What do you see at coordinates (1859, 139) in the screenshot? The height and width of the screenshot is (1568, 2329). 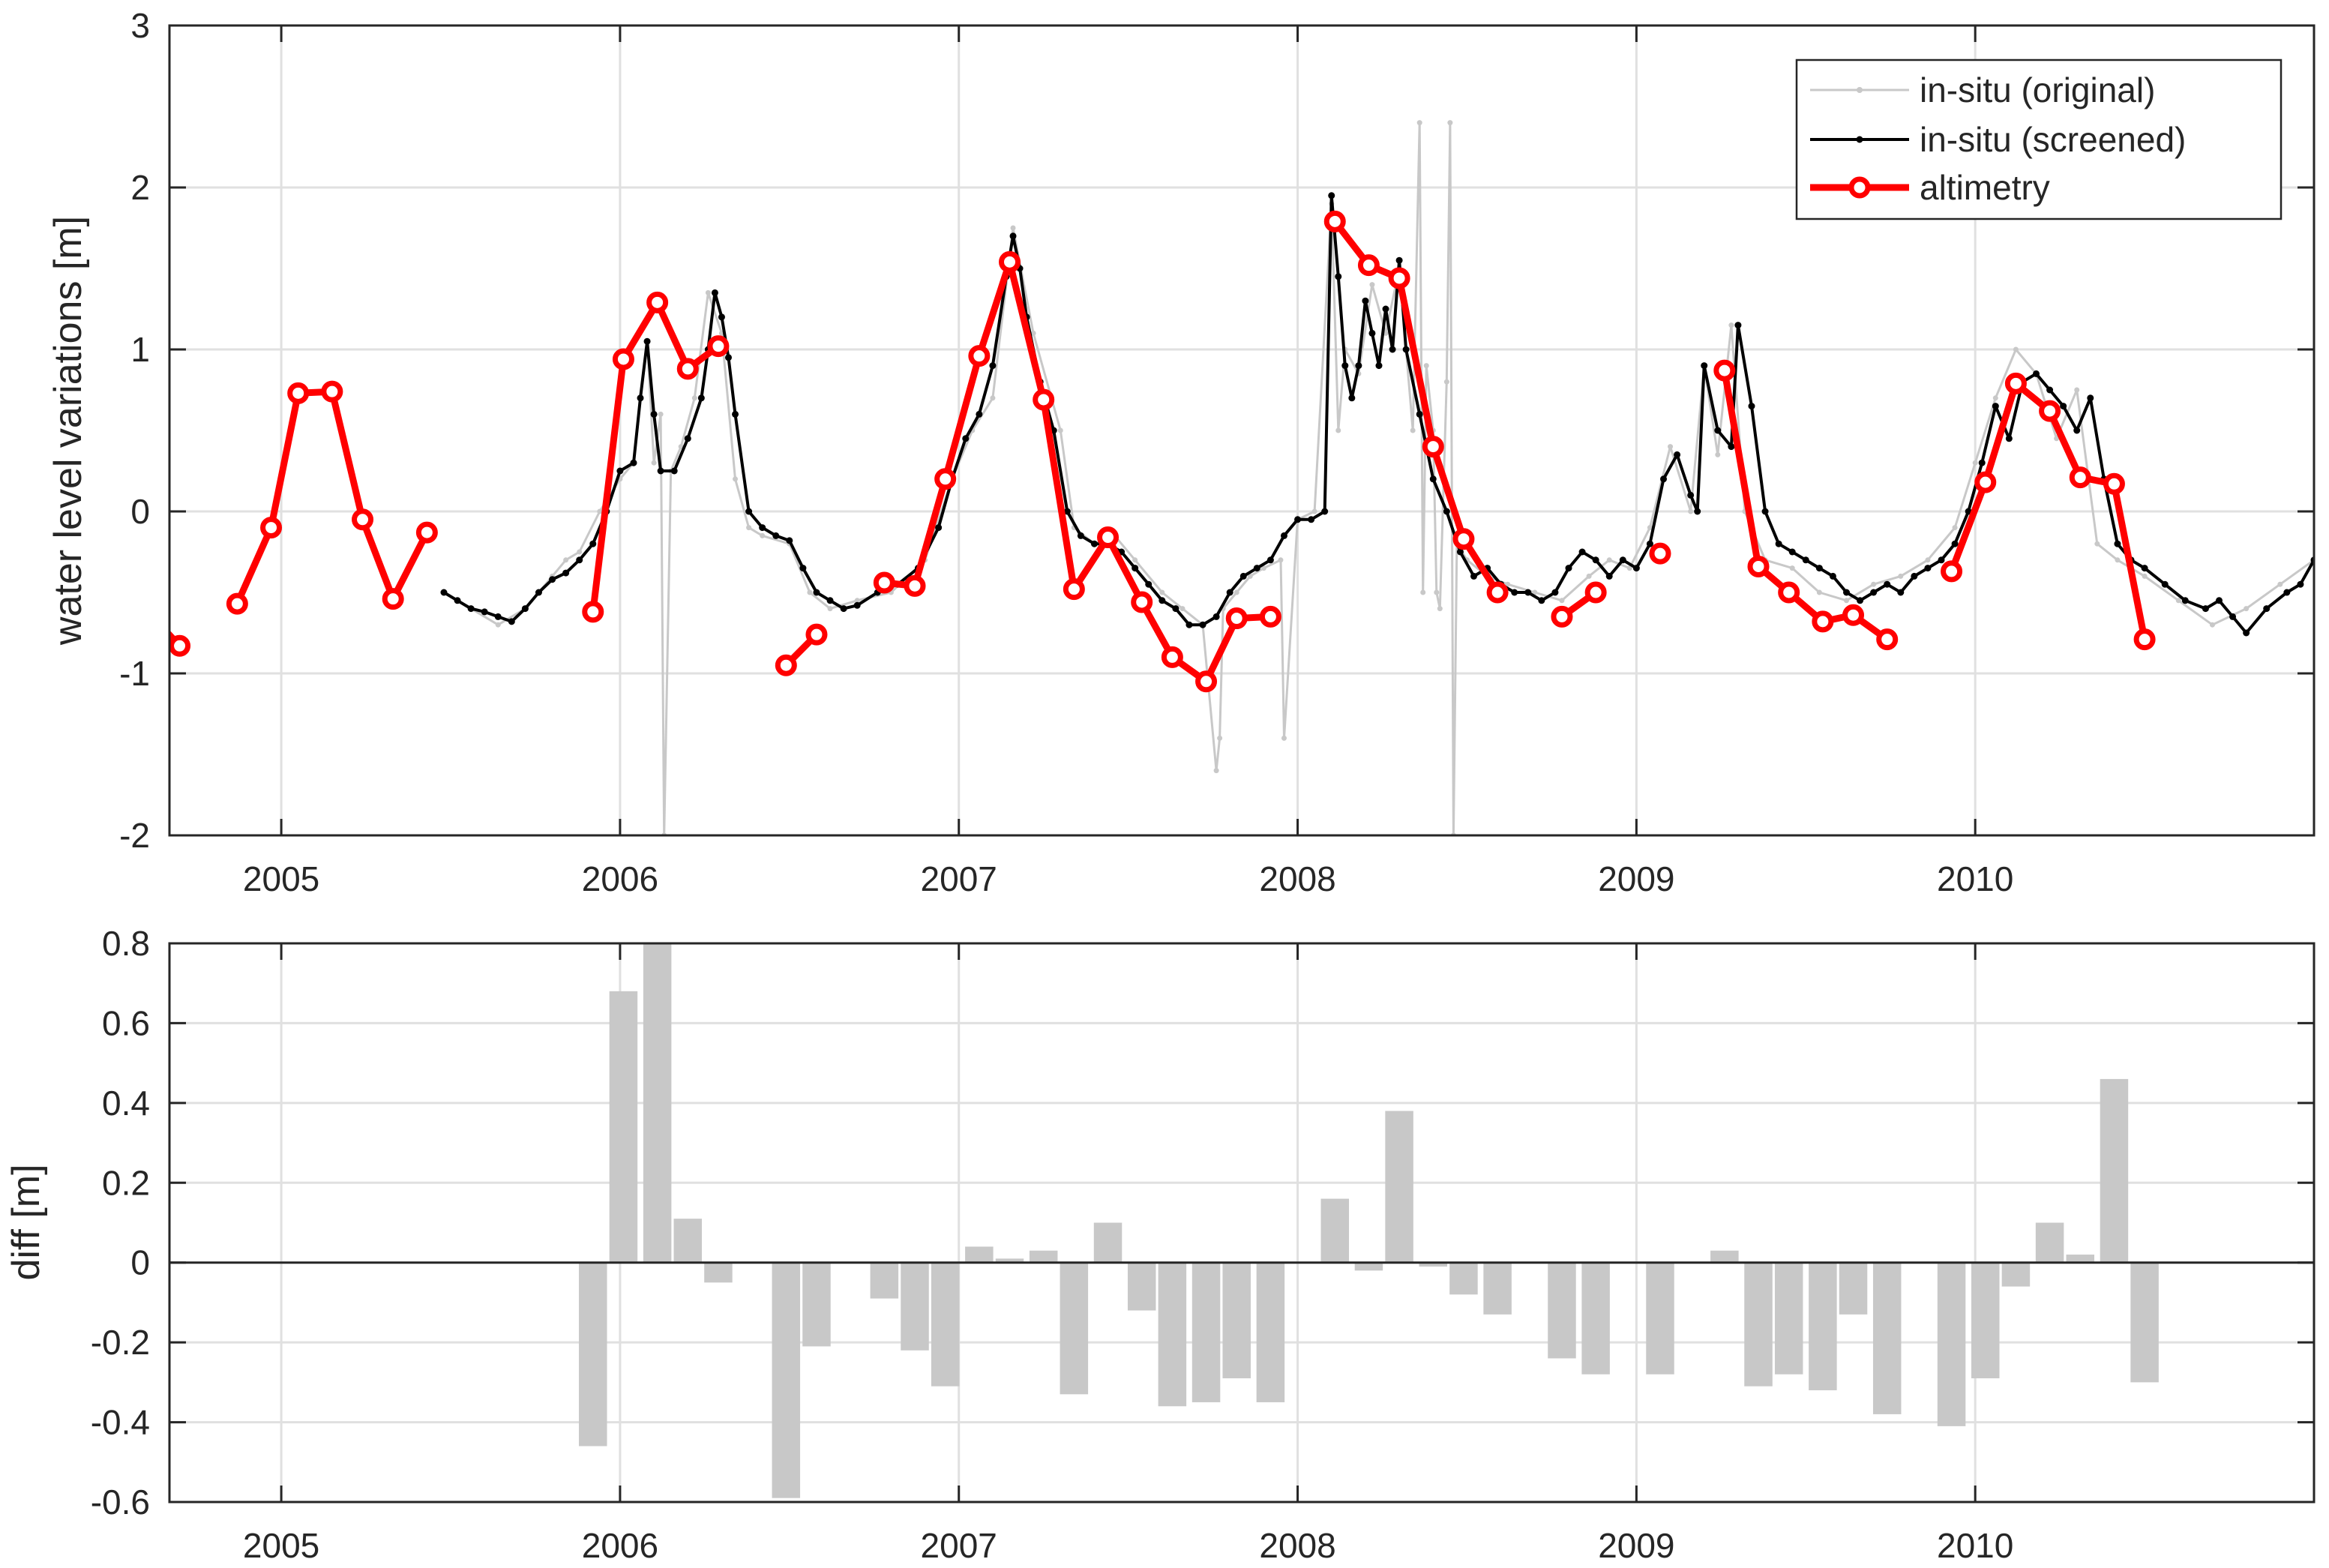 I see `legend-marker-insitu-screened` at bounding box center [1859, 139].